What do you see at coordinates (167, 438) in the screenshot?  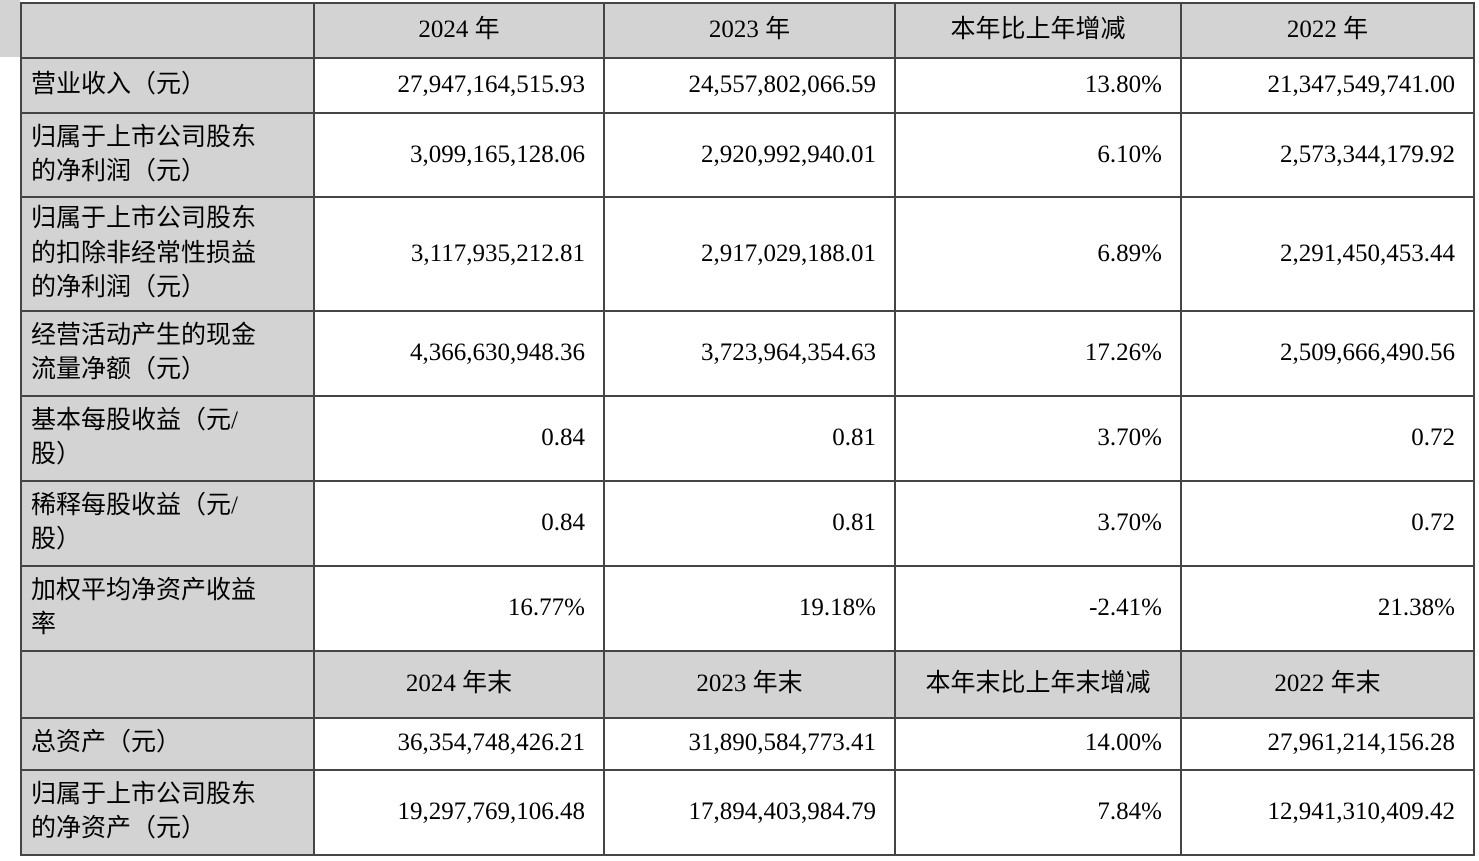 I see `row-label: 基本每股收益（元/ 股）` at bounding box center [167, 438].